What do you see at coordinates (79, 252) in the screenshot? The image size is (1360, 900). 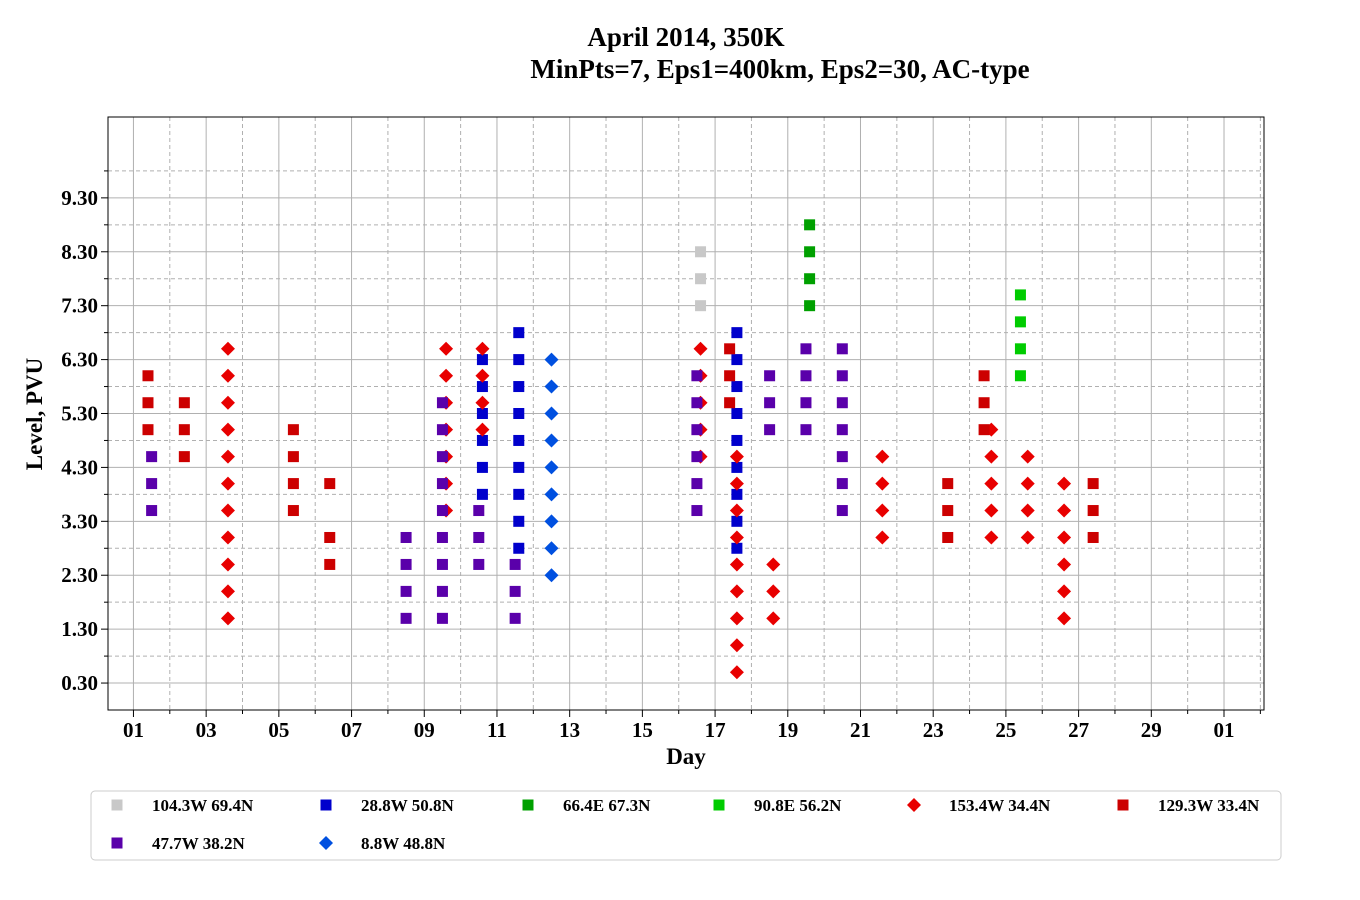 I see `y-tick-label: 8.30` at bounding box center [79, 252].